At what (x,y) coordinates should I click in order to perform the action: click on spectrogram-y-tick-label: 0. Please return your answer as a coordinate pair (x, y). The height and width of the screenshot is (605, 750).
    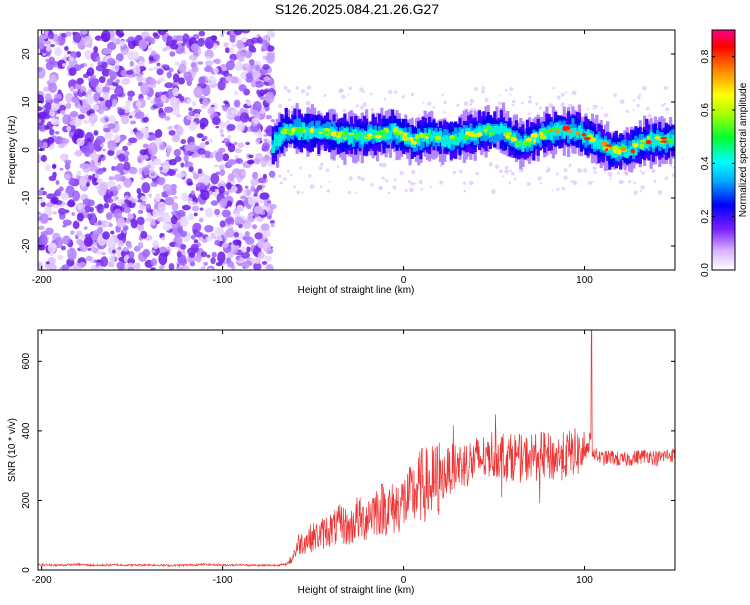
    Looking at the image, I should click on (26, 150).